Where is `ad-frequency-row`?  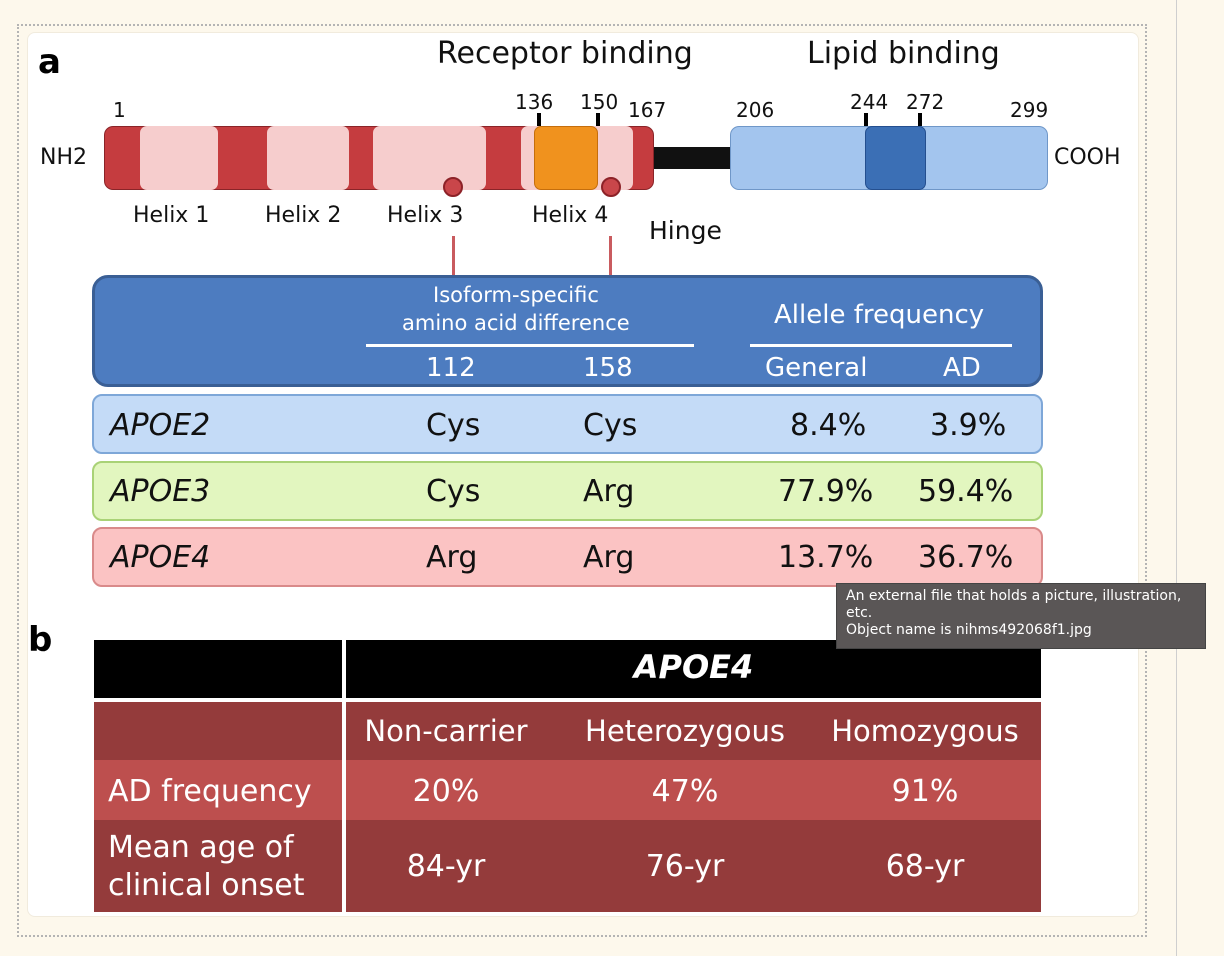
ad-frequency-row is located at coordinates (693, 790).